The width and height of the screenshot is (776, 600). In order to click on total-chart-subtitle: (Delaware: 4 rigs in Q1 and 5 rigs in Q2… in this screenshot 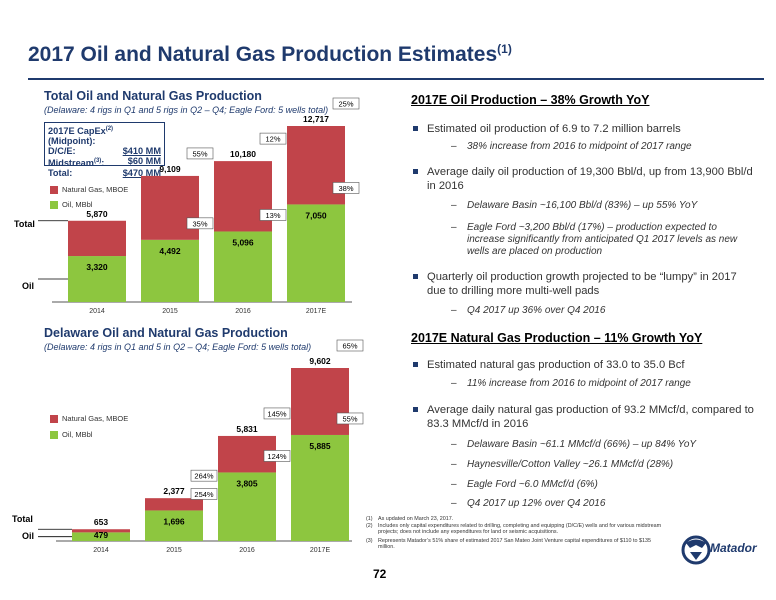, I will do `click(186, 110)`.